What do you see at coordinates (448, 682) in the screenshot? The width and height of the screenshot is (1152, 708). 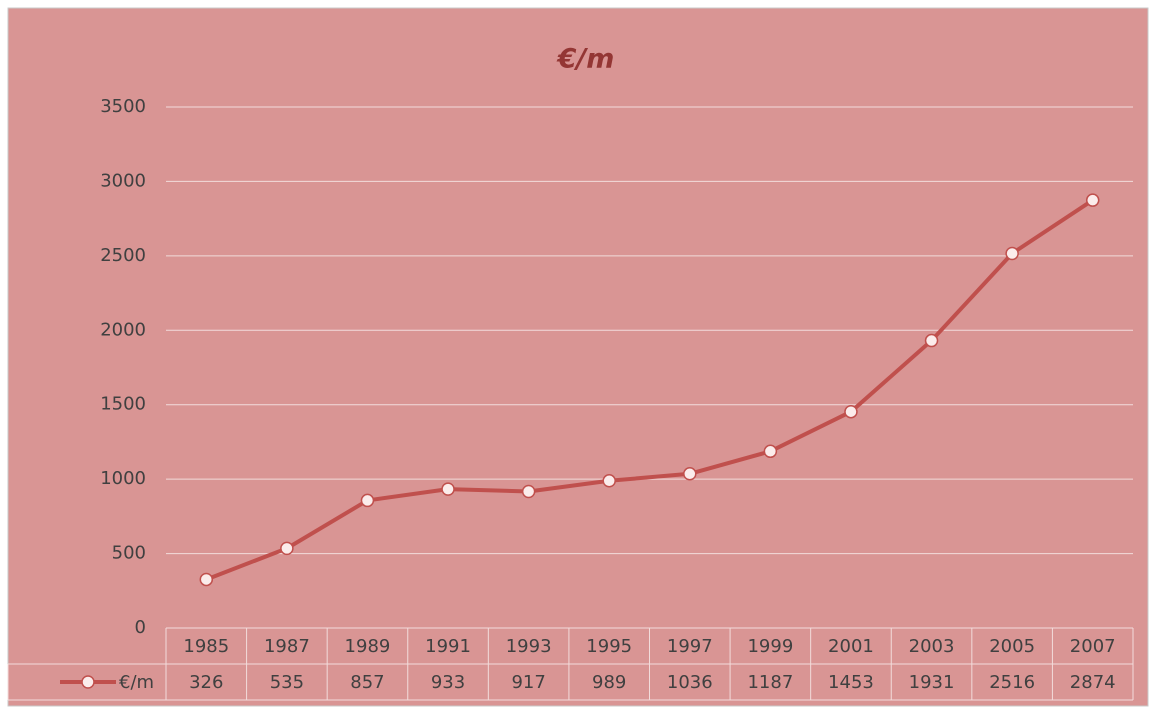 I see `table-value: 933` at bounding box center [448, 682].